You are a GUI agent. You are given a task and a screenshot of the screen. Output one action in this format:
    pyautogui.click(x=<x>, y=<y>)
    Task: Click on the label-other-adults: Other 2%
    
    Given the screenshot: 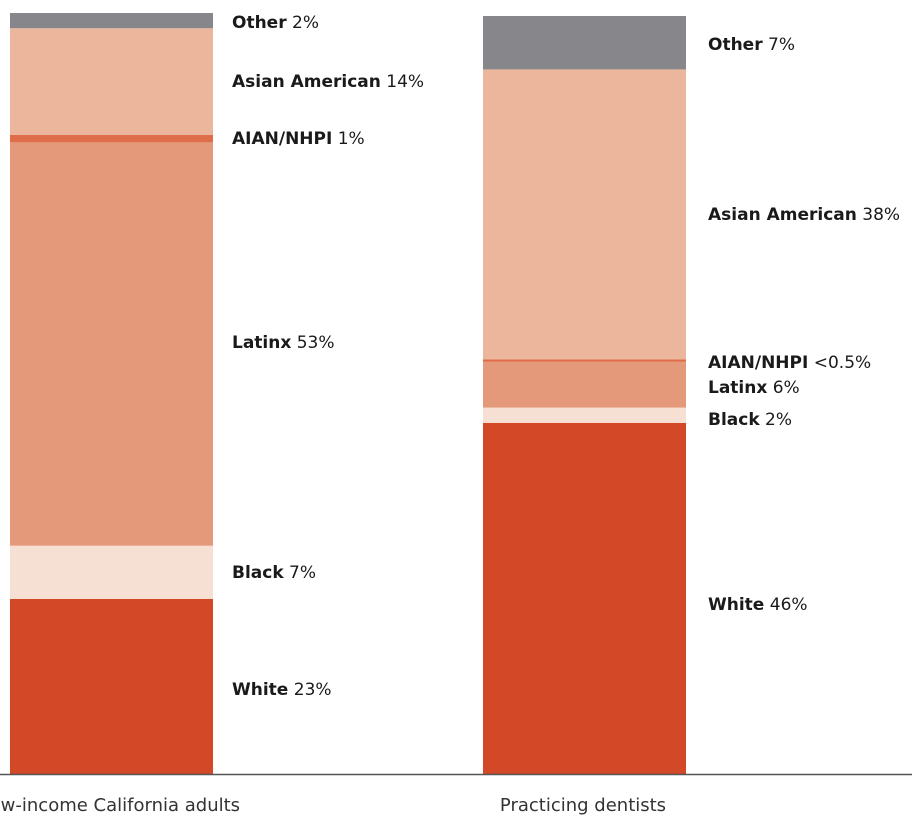 What is the action you would take?
    pyautogui.click(x=275, y=23)
    